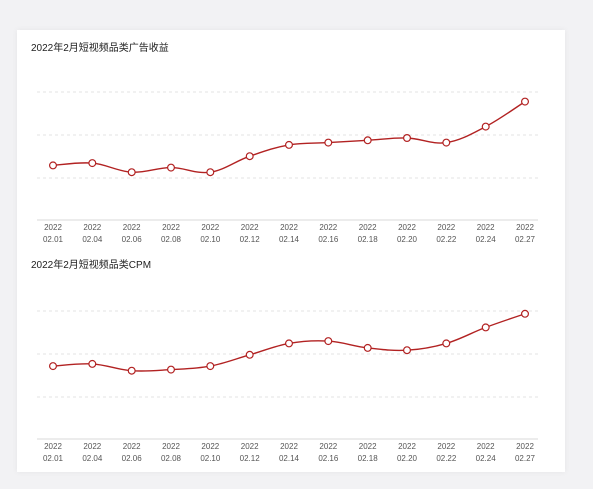  Describe the element at coordinates (289, 137) in the screenshot. I see `chart-1-series-line` at that location.